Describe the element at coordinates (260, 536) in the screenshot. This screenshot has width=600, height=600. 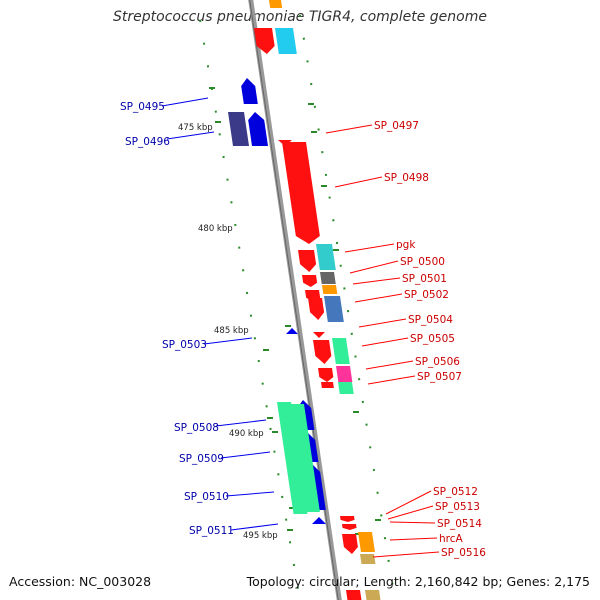
I see `kbp-label: 495 kbp` at that location.